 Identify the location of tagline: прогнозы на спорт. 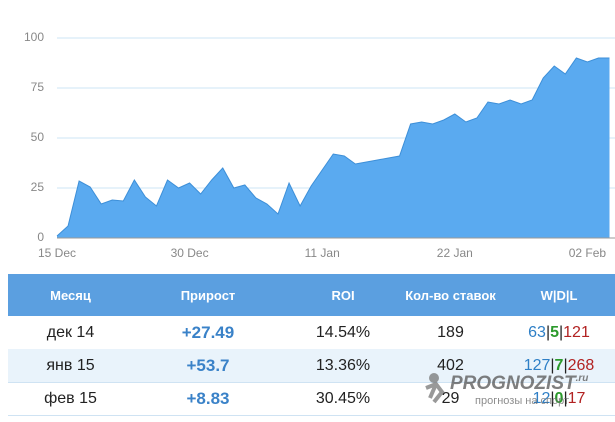
(522, 401).